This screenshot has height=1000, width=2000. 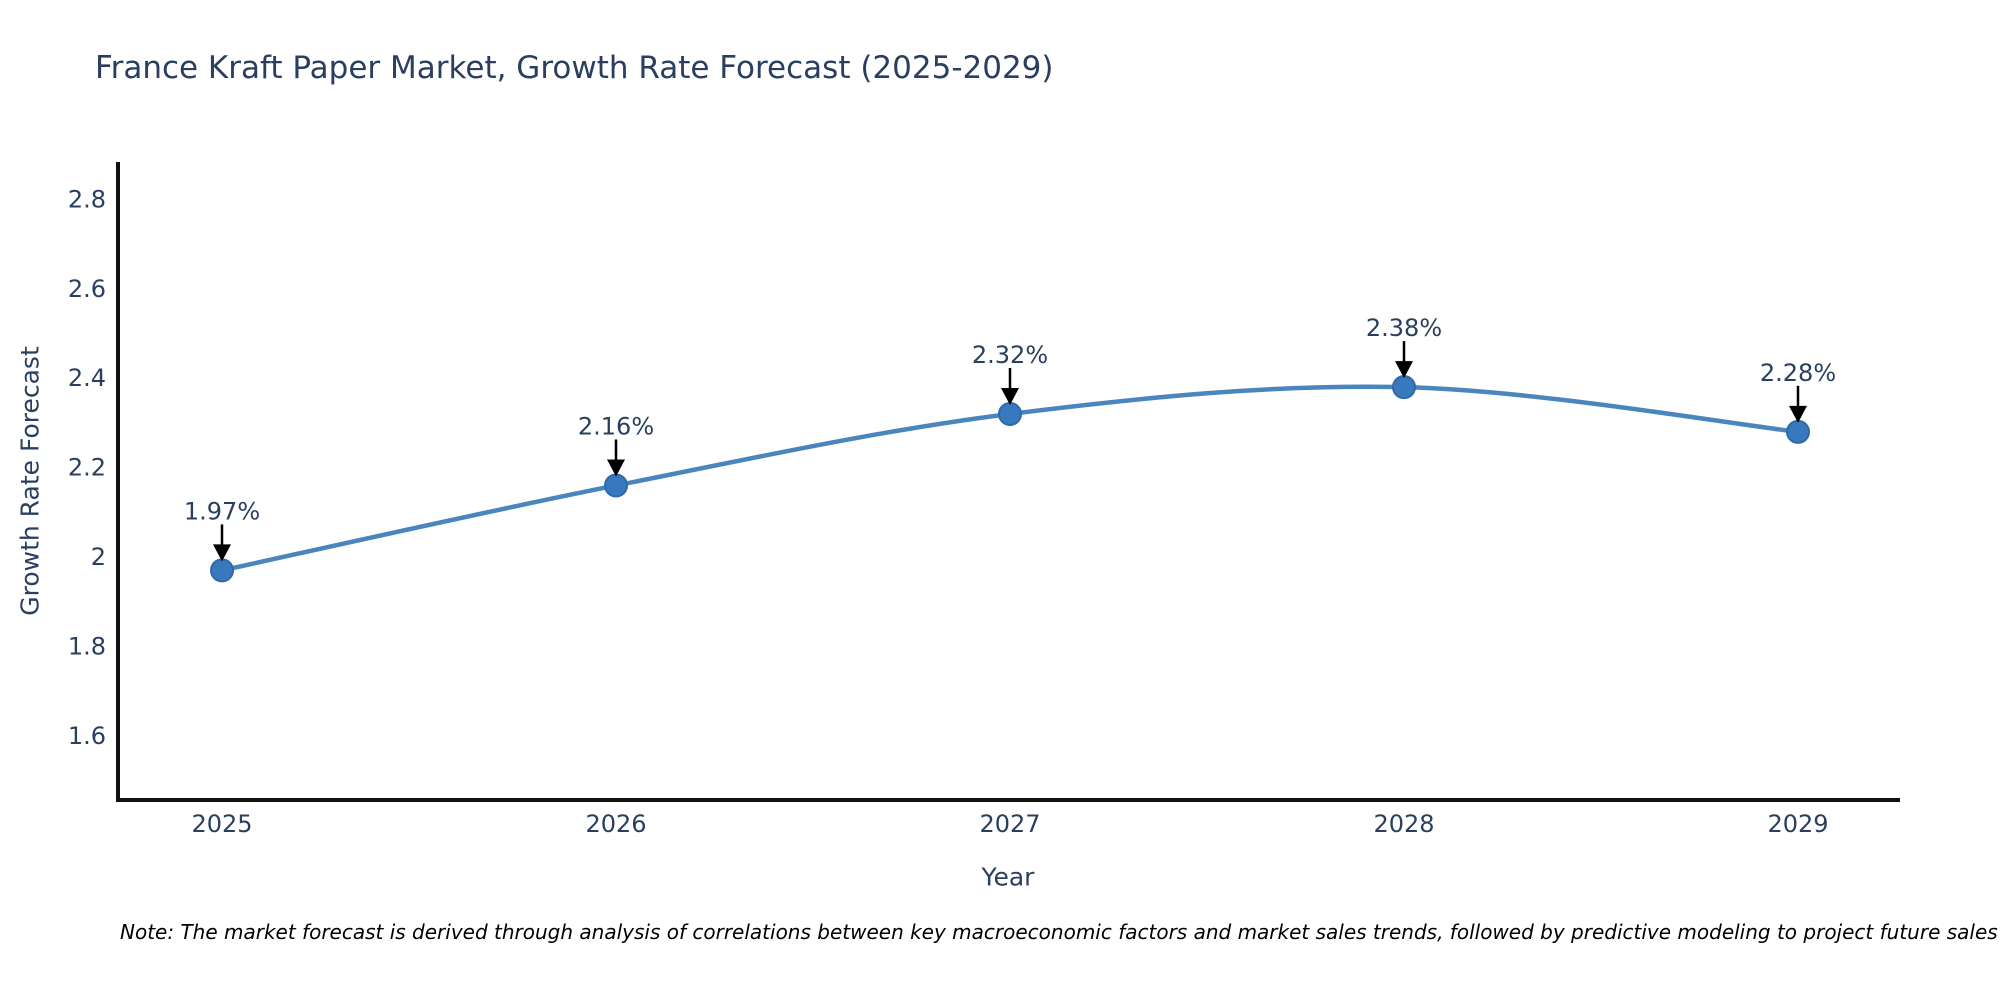 I want to click on annotation-label: 2.16%, so click(x=616, y=426).